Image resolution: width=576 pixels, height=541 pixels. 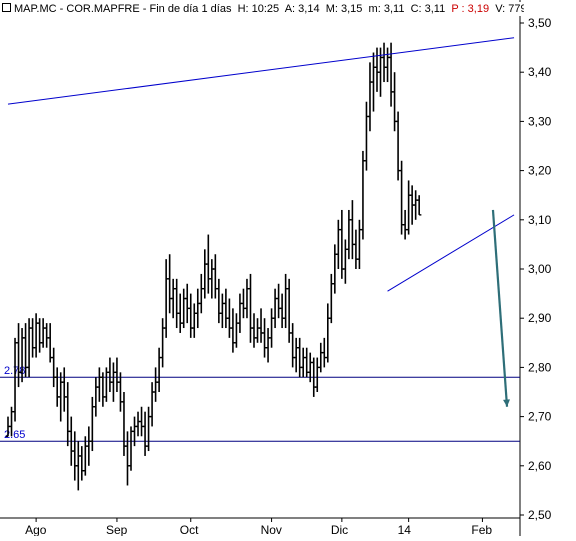 What do you see at coordinates (540, 515) in the screenshot?
I see `y-tick-label: 2,50` at bounding box center [540, 515].